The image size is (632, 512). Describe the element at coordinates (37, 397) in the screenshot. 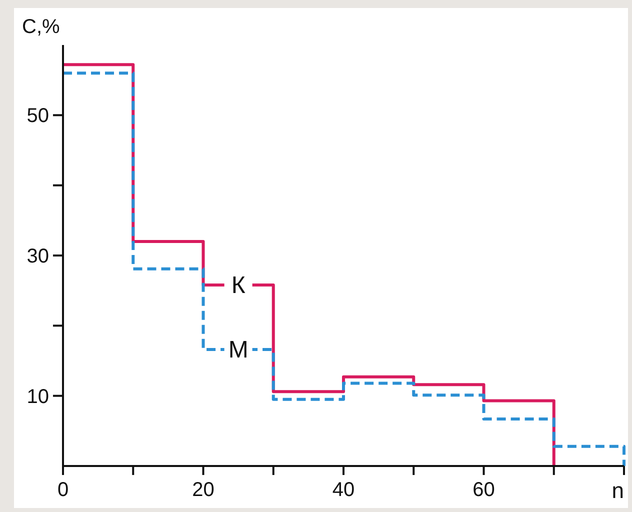

I see `y-tick-label: 10` at that location.